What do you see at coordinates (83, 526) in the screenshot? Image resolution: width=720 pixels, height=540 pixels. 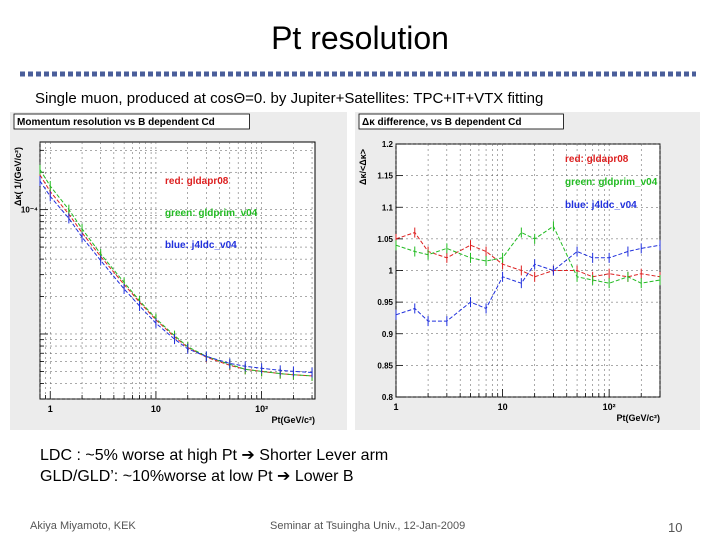 I see `footer-author: Akiya Miyamoto, KEK` at bounding box center [83, 526].